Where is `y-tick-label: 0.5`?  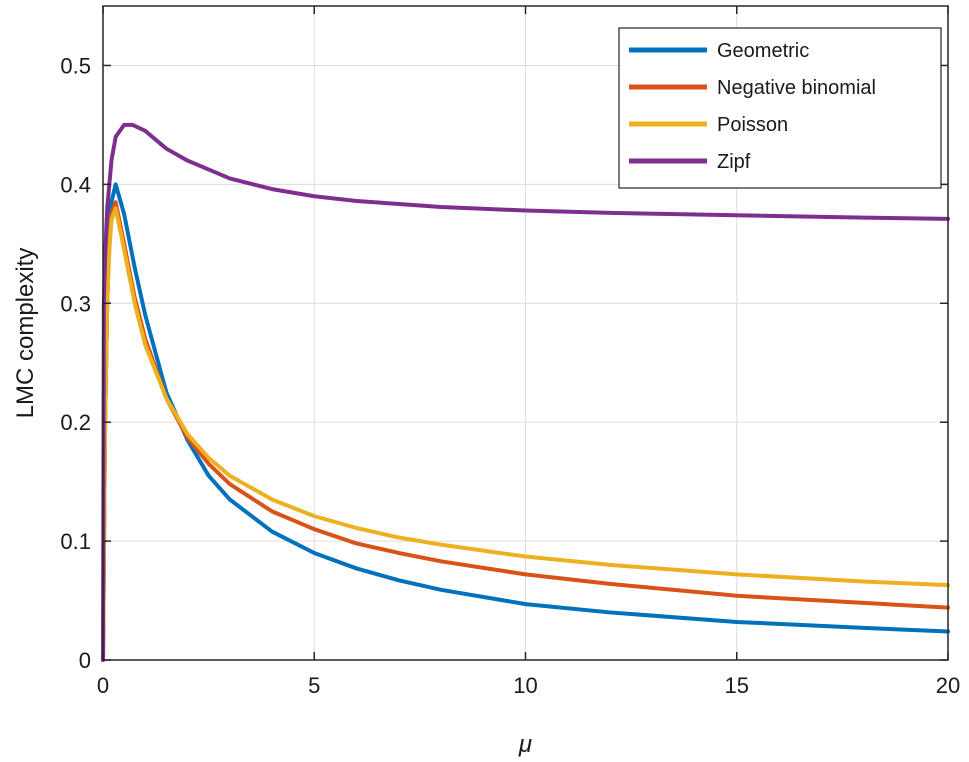 y-tick-label: 0.5 is located at coordinates (75, 65).